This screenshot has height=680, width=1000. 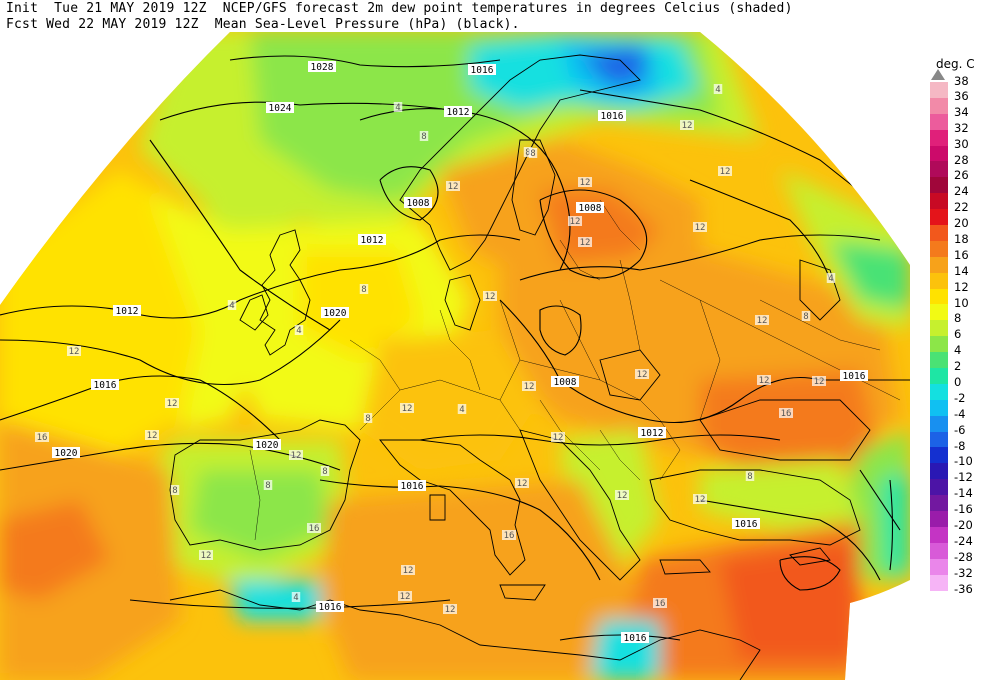 I want to click on isobar-label: 1012, so click(x=652, y=433).